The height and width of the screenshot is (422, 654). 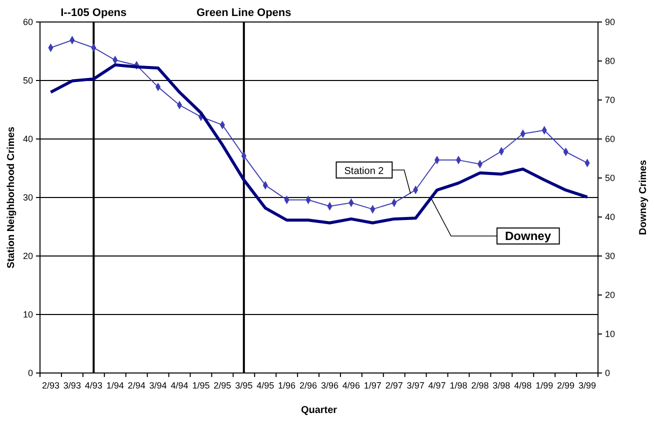 I want to click on y2-tick-label: 50, so click(x=610, y=177).